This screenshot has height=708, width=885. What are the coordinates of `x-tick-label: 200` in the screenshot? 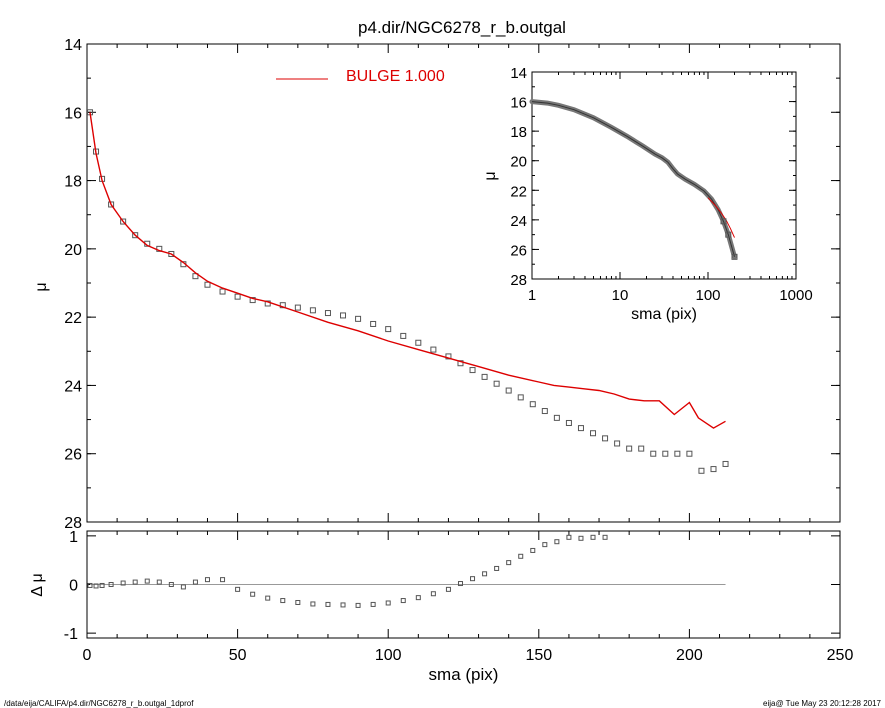 It's located at (689, 655).